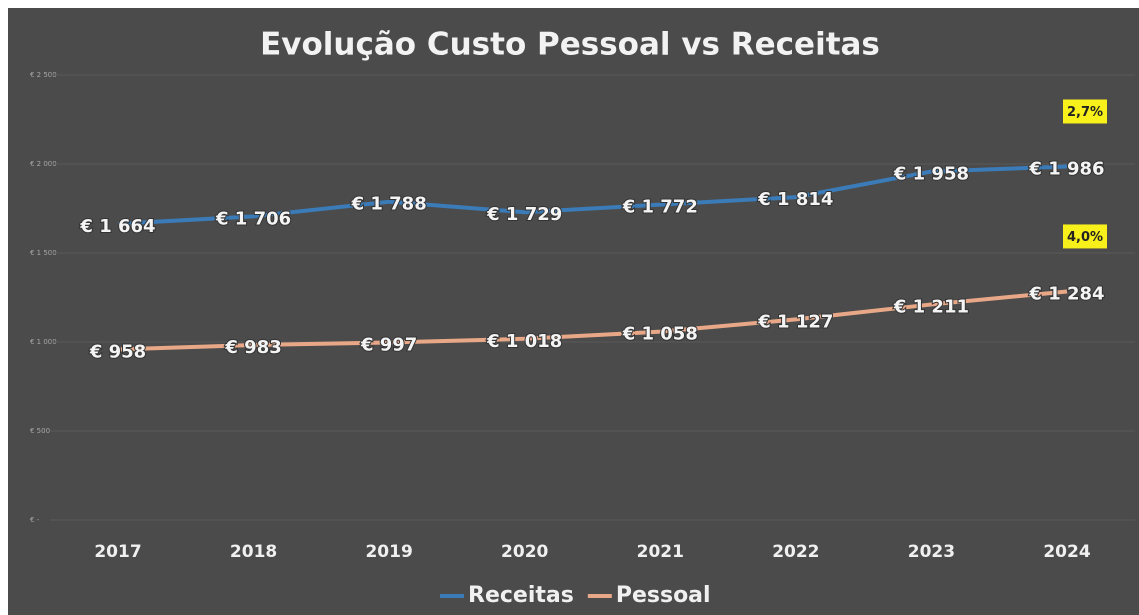 Image resolution: width=1139 pixels, height=615 pixels. What do you see at coordinates (117, 552) in the screenshot?
I see `x-tick-label: 2017` at bounding box center [117, 552].